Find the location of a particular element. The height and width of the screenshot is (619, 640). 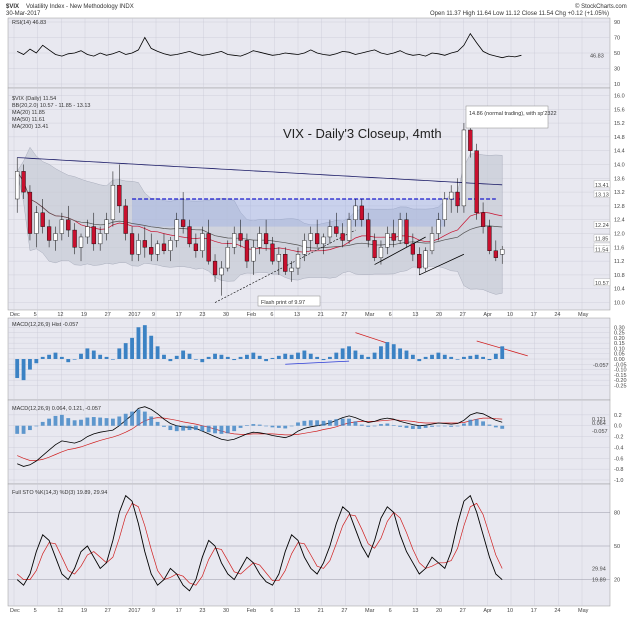

price-legend-item: MA(200) 13.41 is located at coordinates (30, 127).